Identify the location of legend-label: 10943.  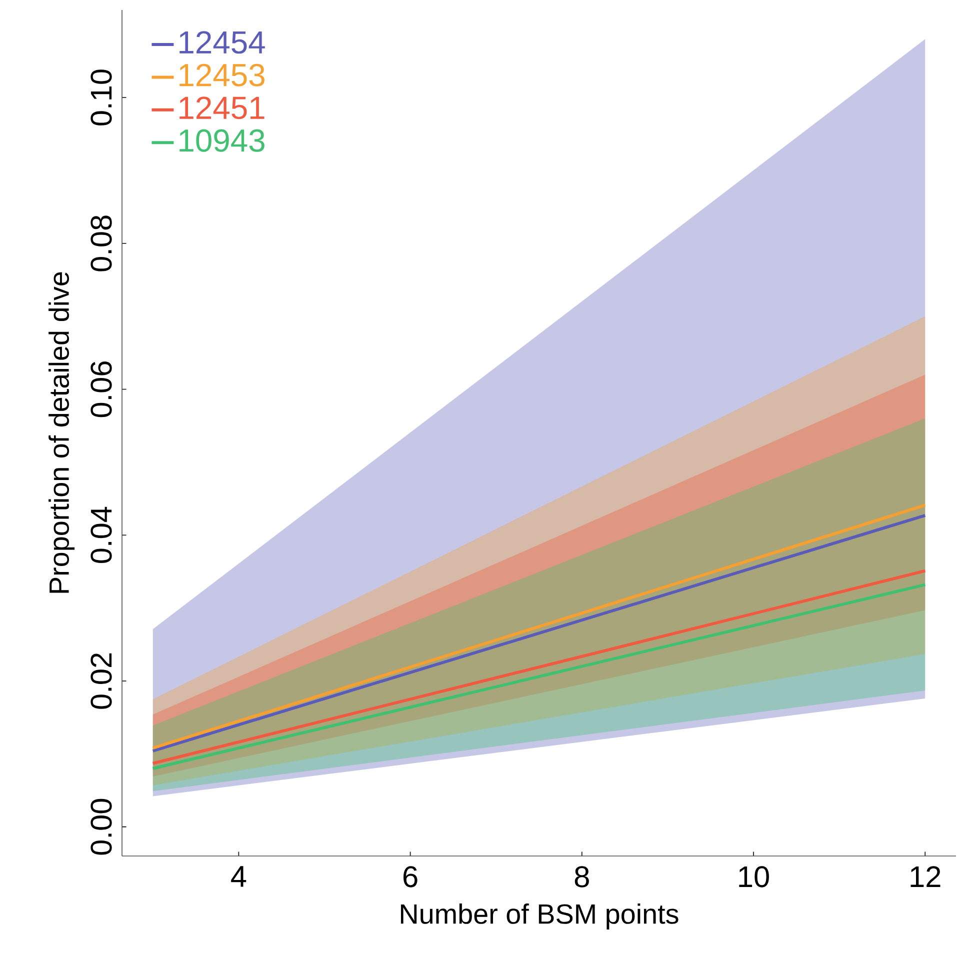
(222, 140).